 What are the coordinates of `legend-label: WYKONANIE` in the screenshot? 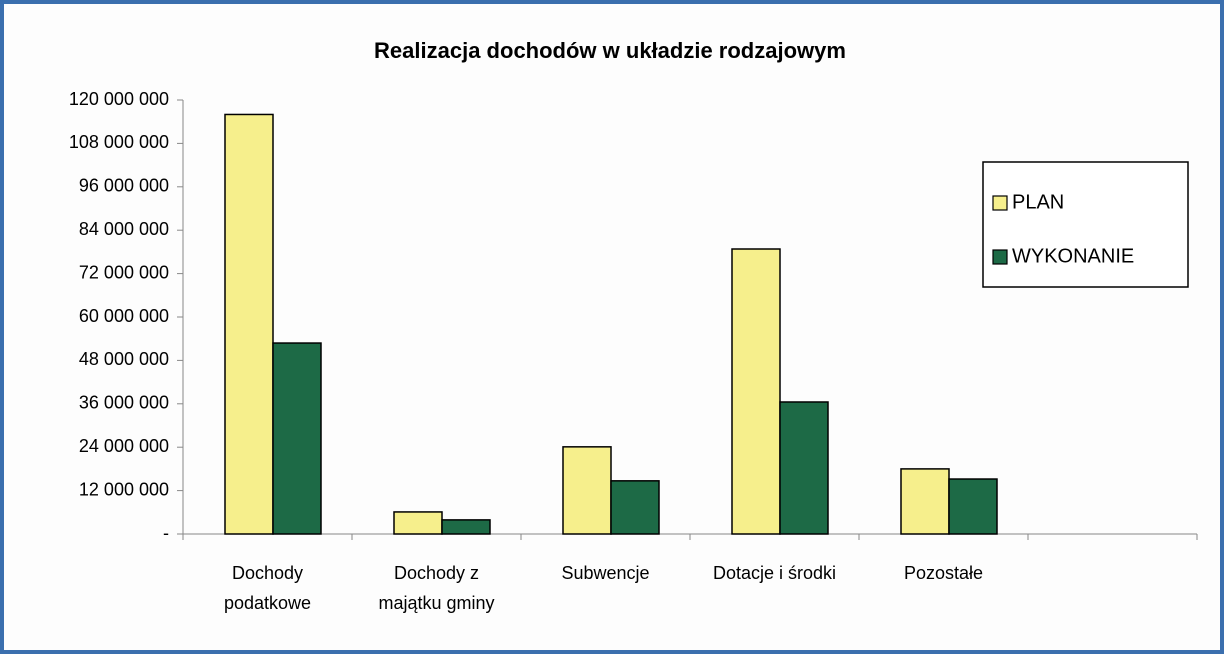 It's located at (1073, 256).